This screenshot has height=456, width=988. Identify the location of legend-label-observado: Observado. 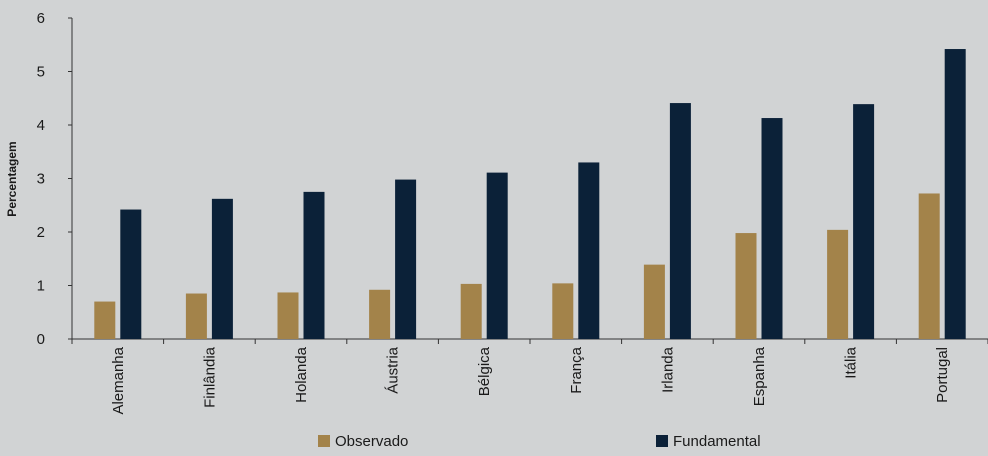
(371, 441).